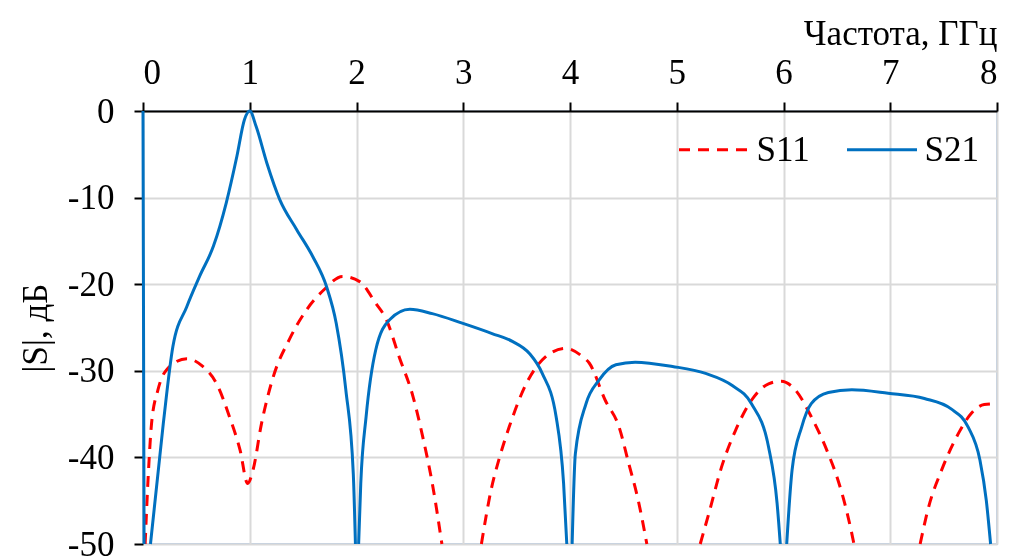 This screenshot has width=1011, height=557. What do you see at coordinates (891, 72) in the screenshot?
I see `x-tick-label: 7` at bounding box center [891, 72].